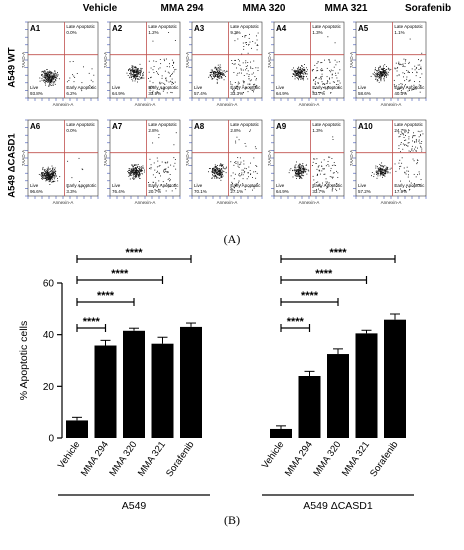 The width and height of the screenshot is (464, 550). Describe the element at coordinates (235, 32) in the screenshot. I see `late-apoptotic-value: 9.3%` at that location.